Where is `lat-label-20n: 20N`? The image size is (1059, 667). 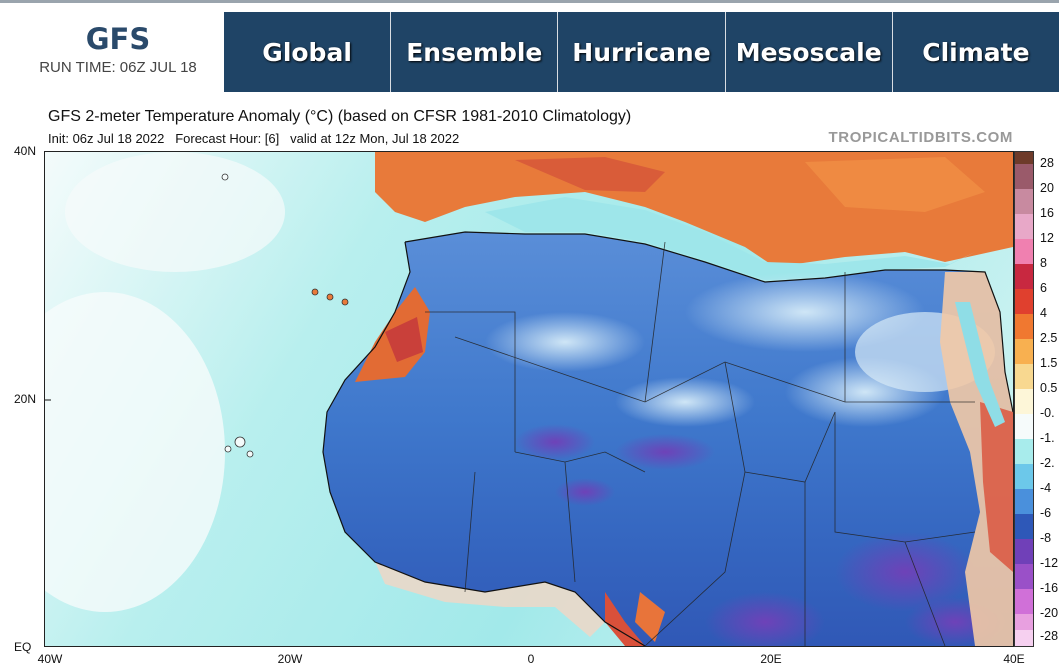
lat-label-20n: 20N is located at coordinates (25, 399).